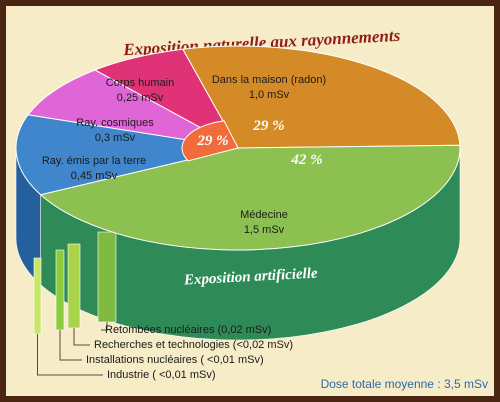  What do you see at coordinates (37, 296) in the screenshot?
I see `minor-bar-industry` at bounding box center [37, 296].